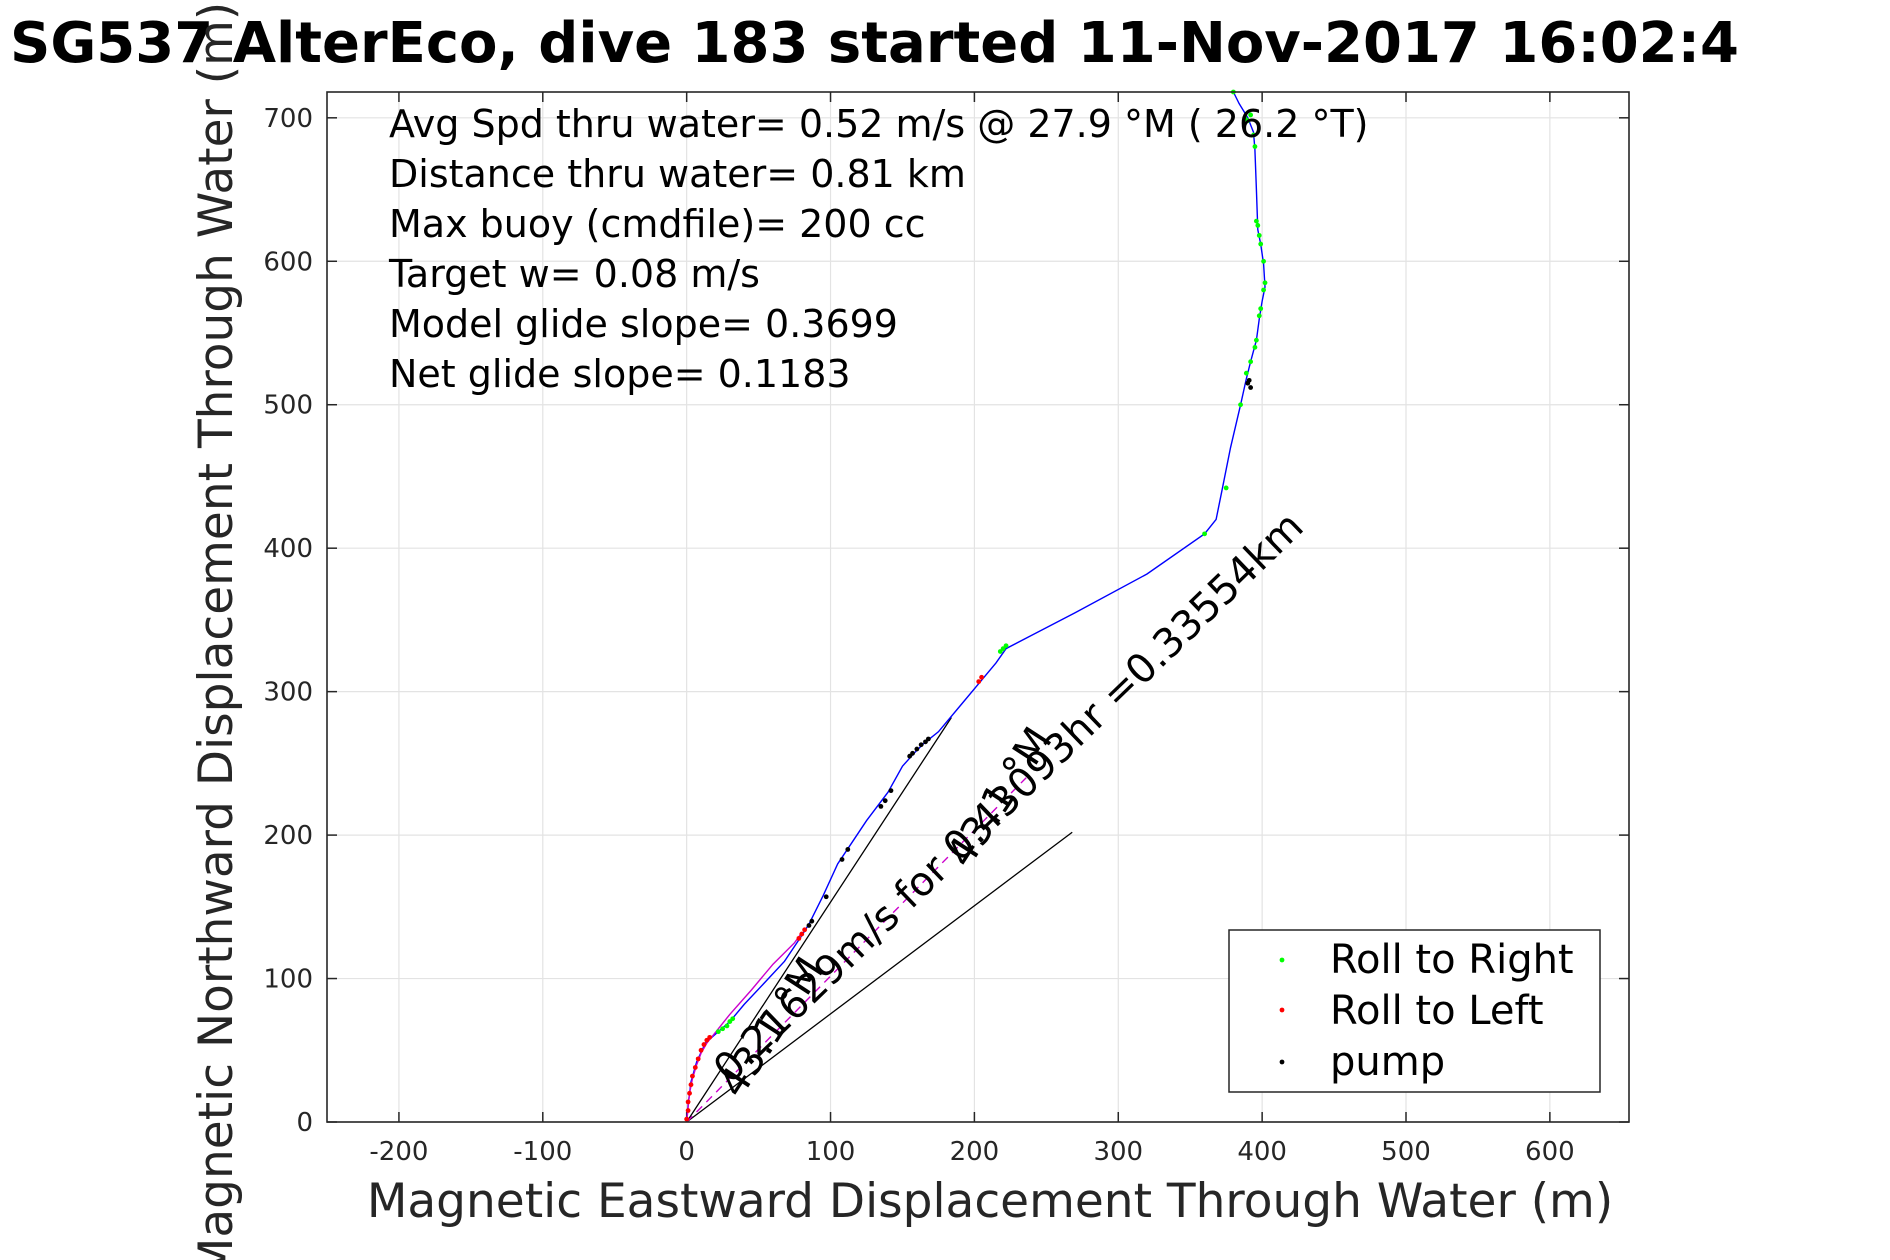 Image resolution: width=1890 pixels, height=1260 pixels. I want to click on y-tick-label: 500, so click(288, 406).